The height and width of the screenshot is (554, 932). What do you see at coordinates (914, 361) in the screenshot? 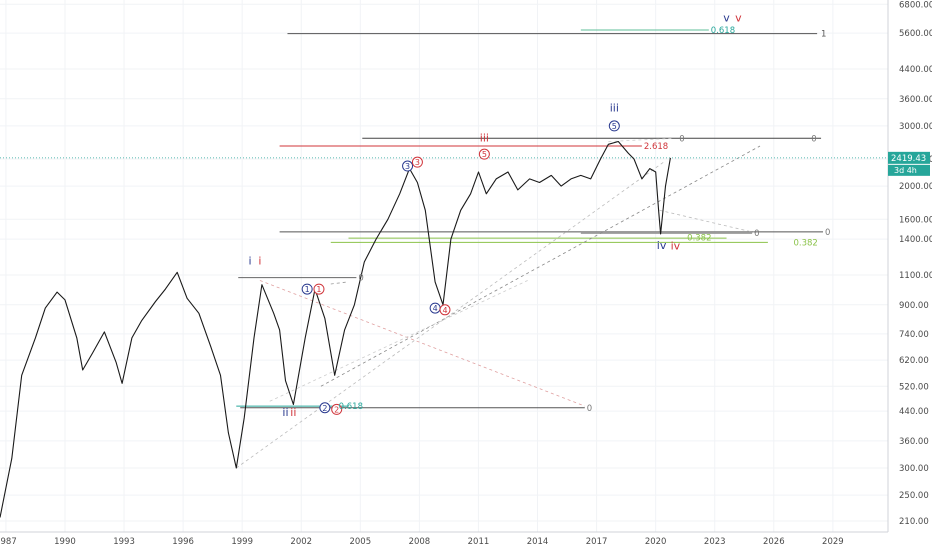
I see `y-tick-label: 620.00` at bounding box center [914, 361].